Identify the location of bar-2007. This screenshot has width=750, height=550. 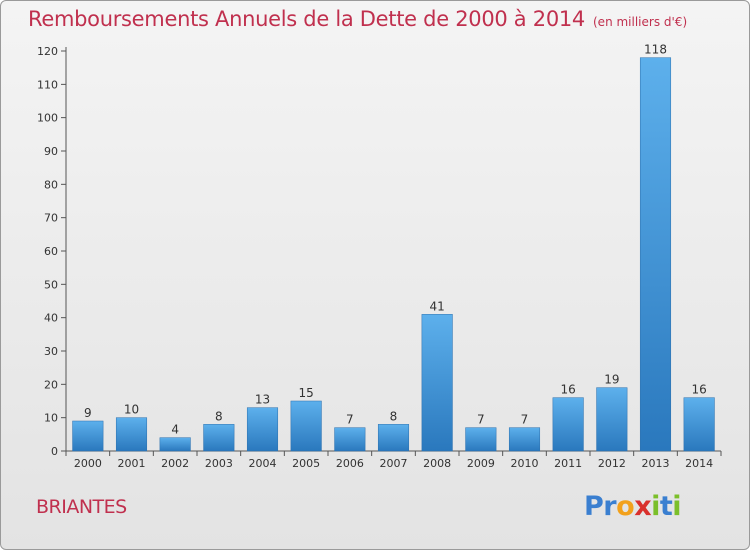
(393, 438).